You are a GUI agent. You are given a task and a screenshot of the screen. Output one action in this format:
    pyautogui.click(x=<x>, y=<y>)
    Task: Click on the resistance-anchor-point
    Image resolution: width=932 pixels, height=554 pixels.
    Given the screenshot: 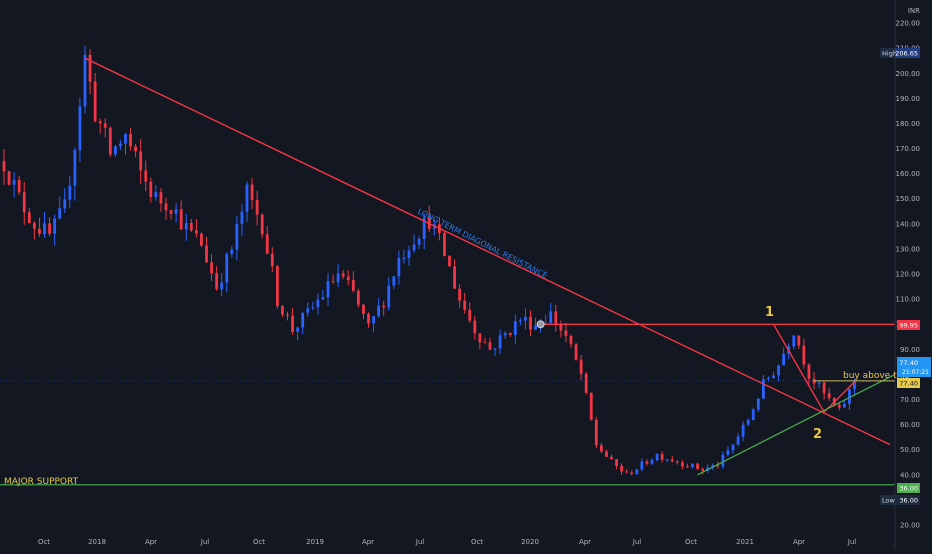 What is the action you would take?
    pyautogui.click(x=540, y=324)
    